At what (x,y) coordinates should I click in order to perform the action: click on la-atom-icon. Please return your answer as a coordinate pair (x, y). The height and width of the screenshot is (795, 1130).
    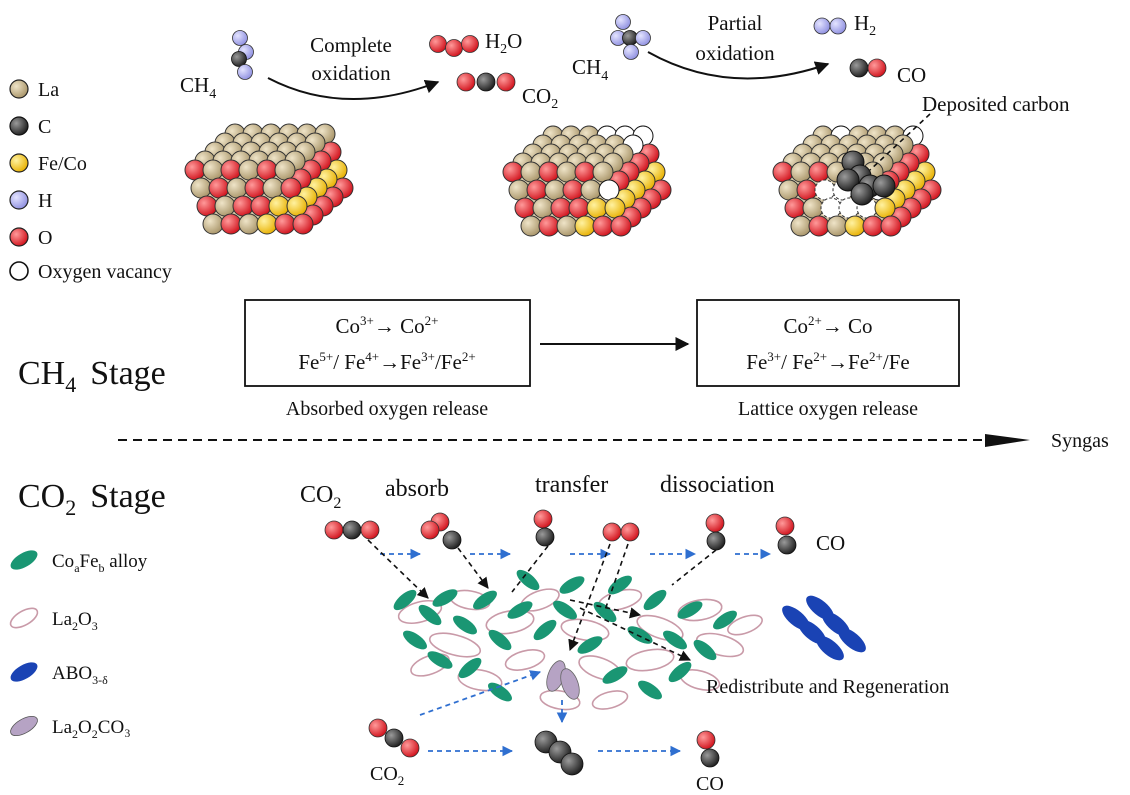
    Looking at the image, I should click on (19, 89).